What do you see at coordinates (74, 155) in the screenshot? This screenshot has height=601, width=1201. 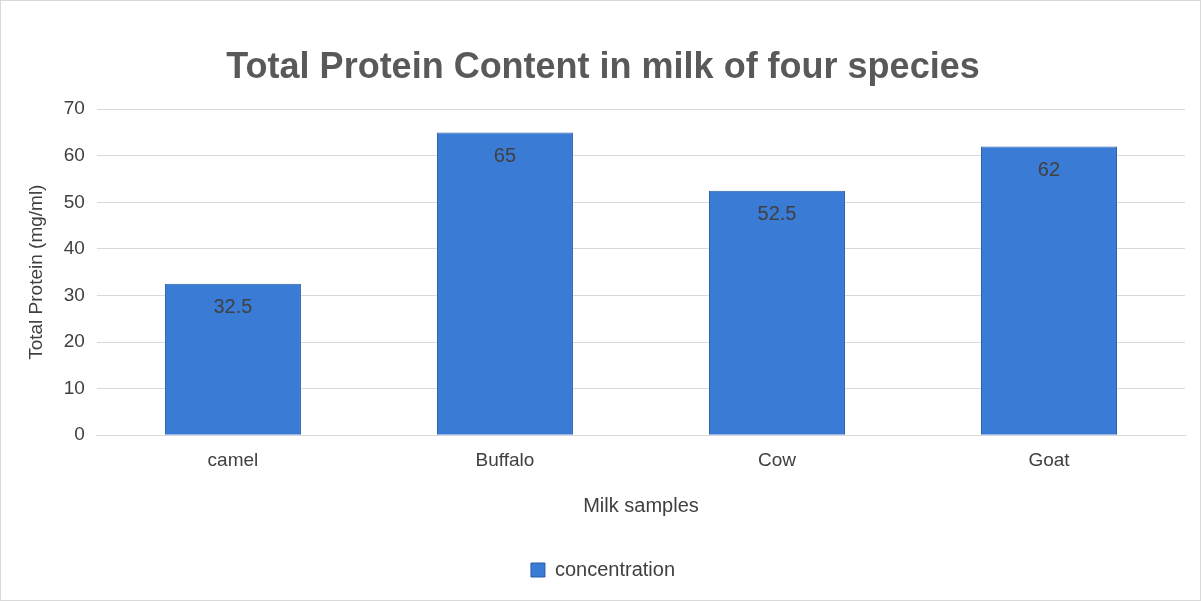 I see `y-tick-label: 60` at bounding box center [74, 155].